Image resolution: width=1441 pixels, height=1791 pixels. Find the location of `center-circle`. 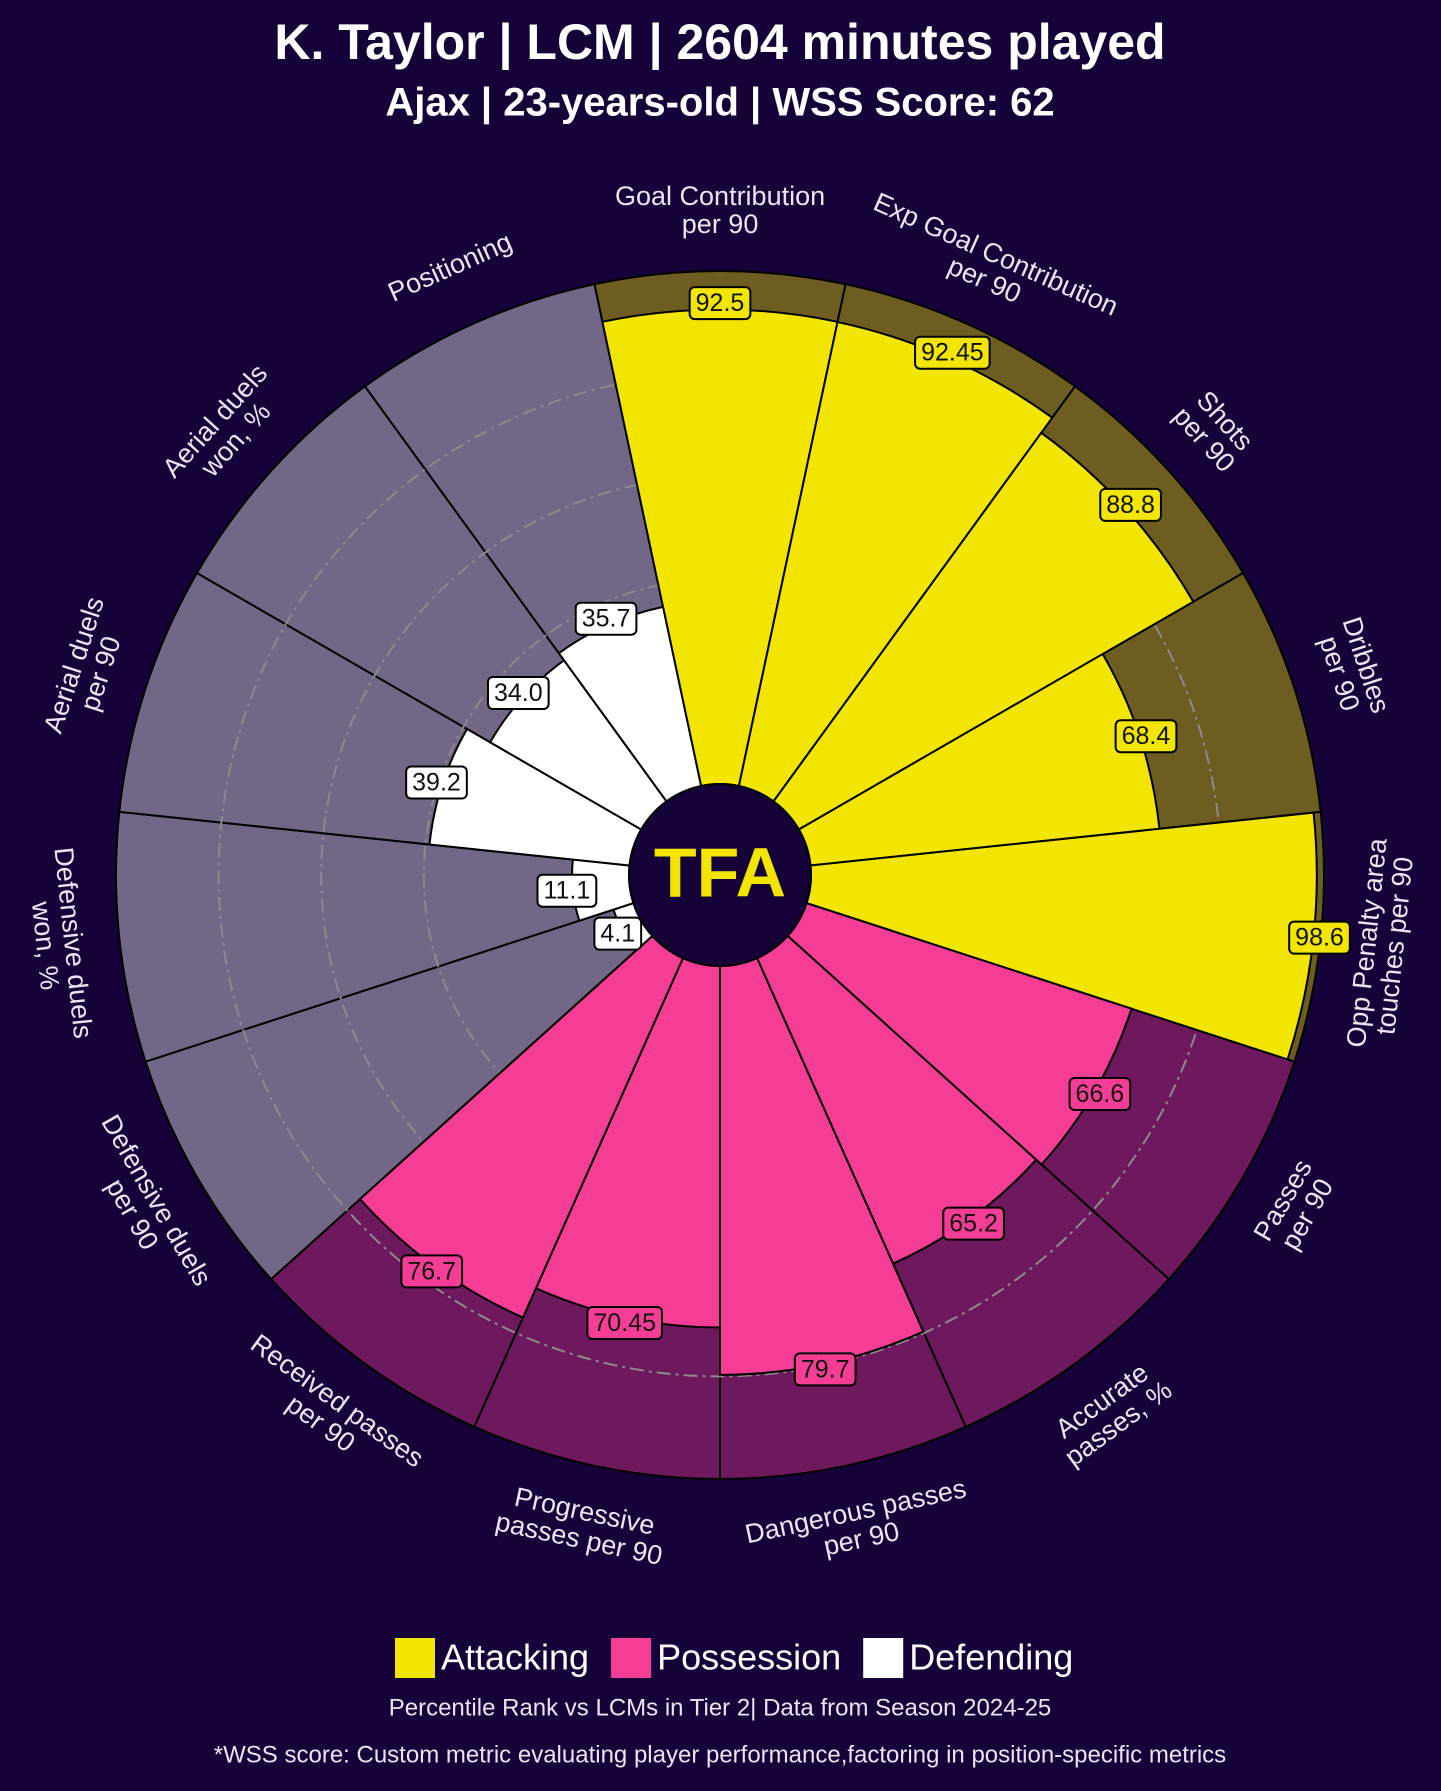

center-circle is located at coordinates (720, 875).